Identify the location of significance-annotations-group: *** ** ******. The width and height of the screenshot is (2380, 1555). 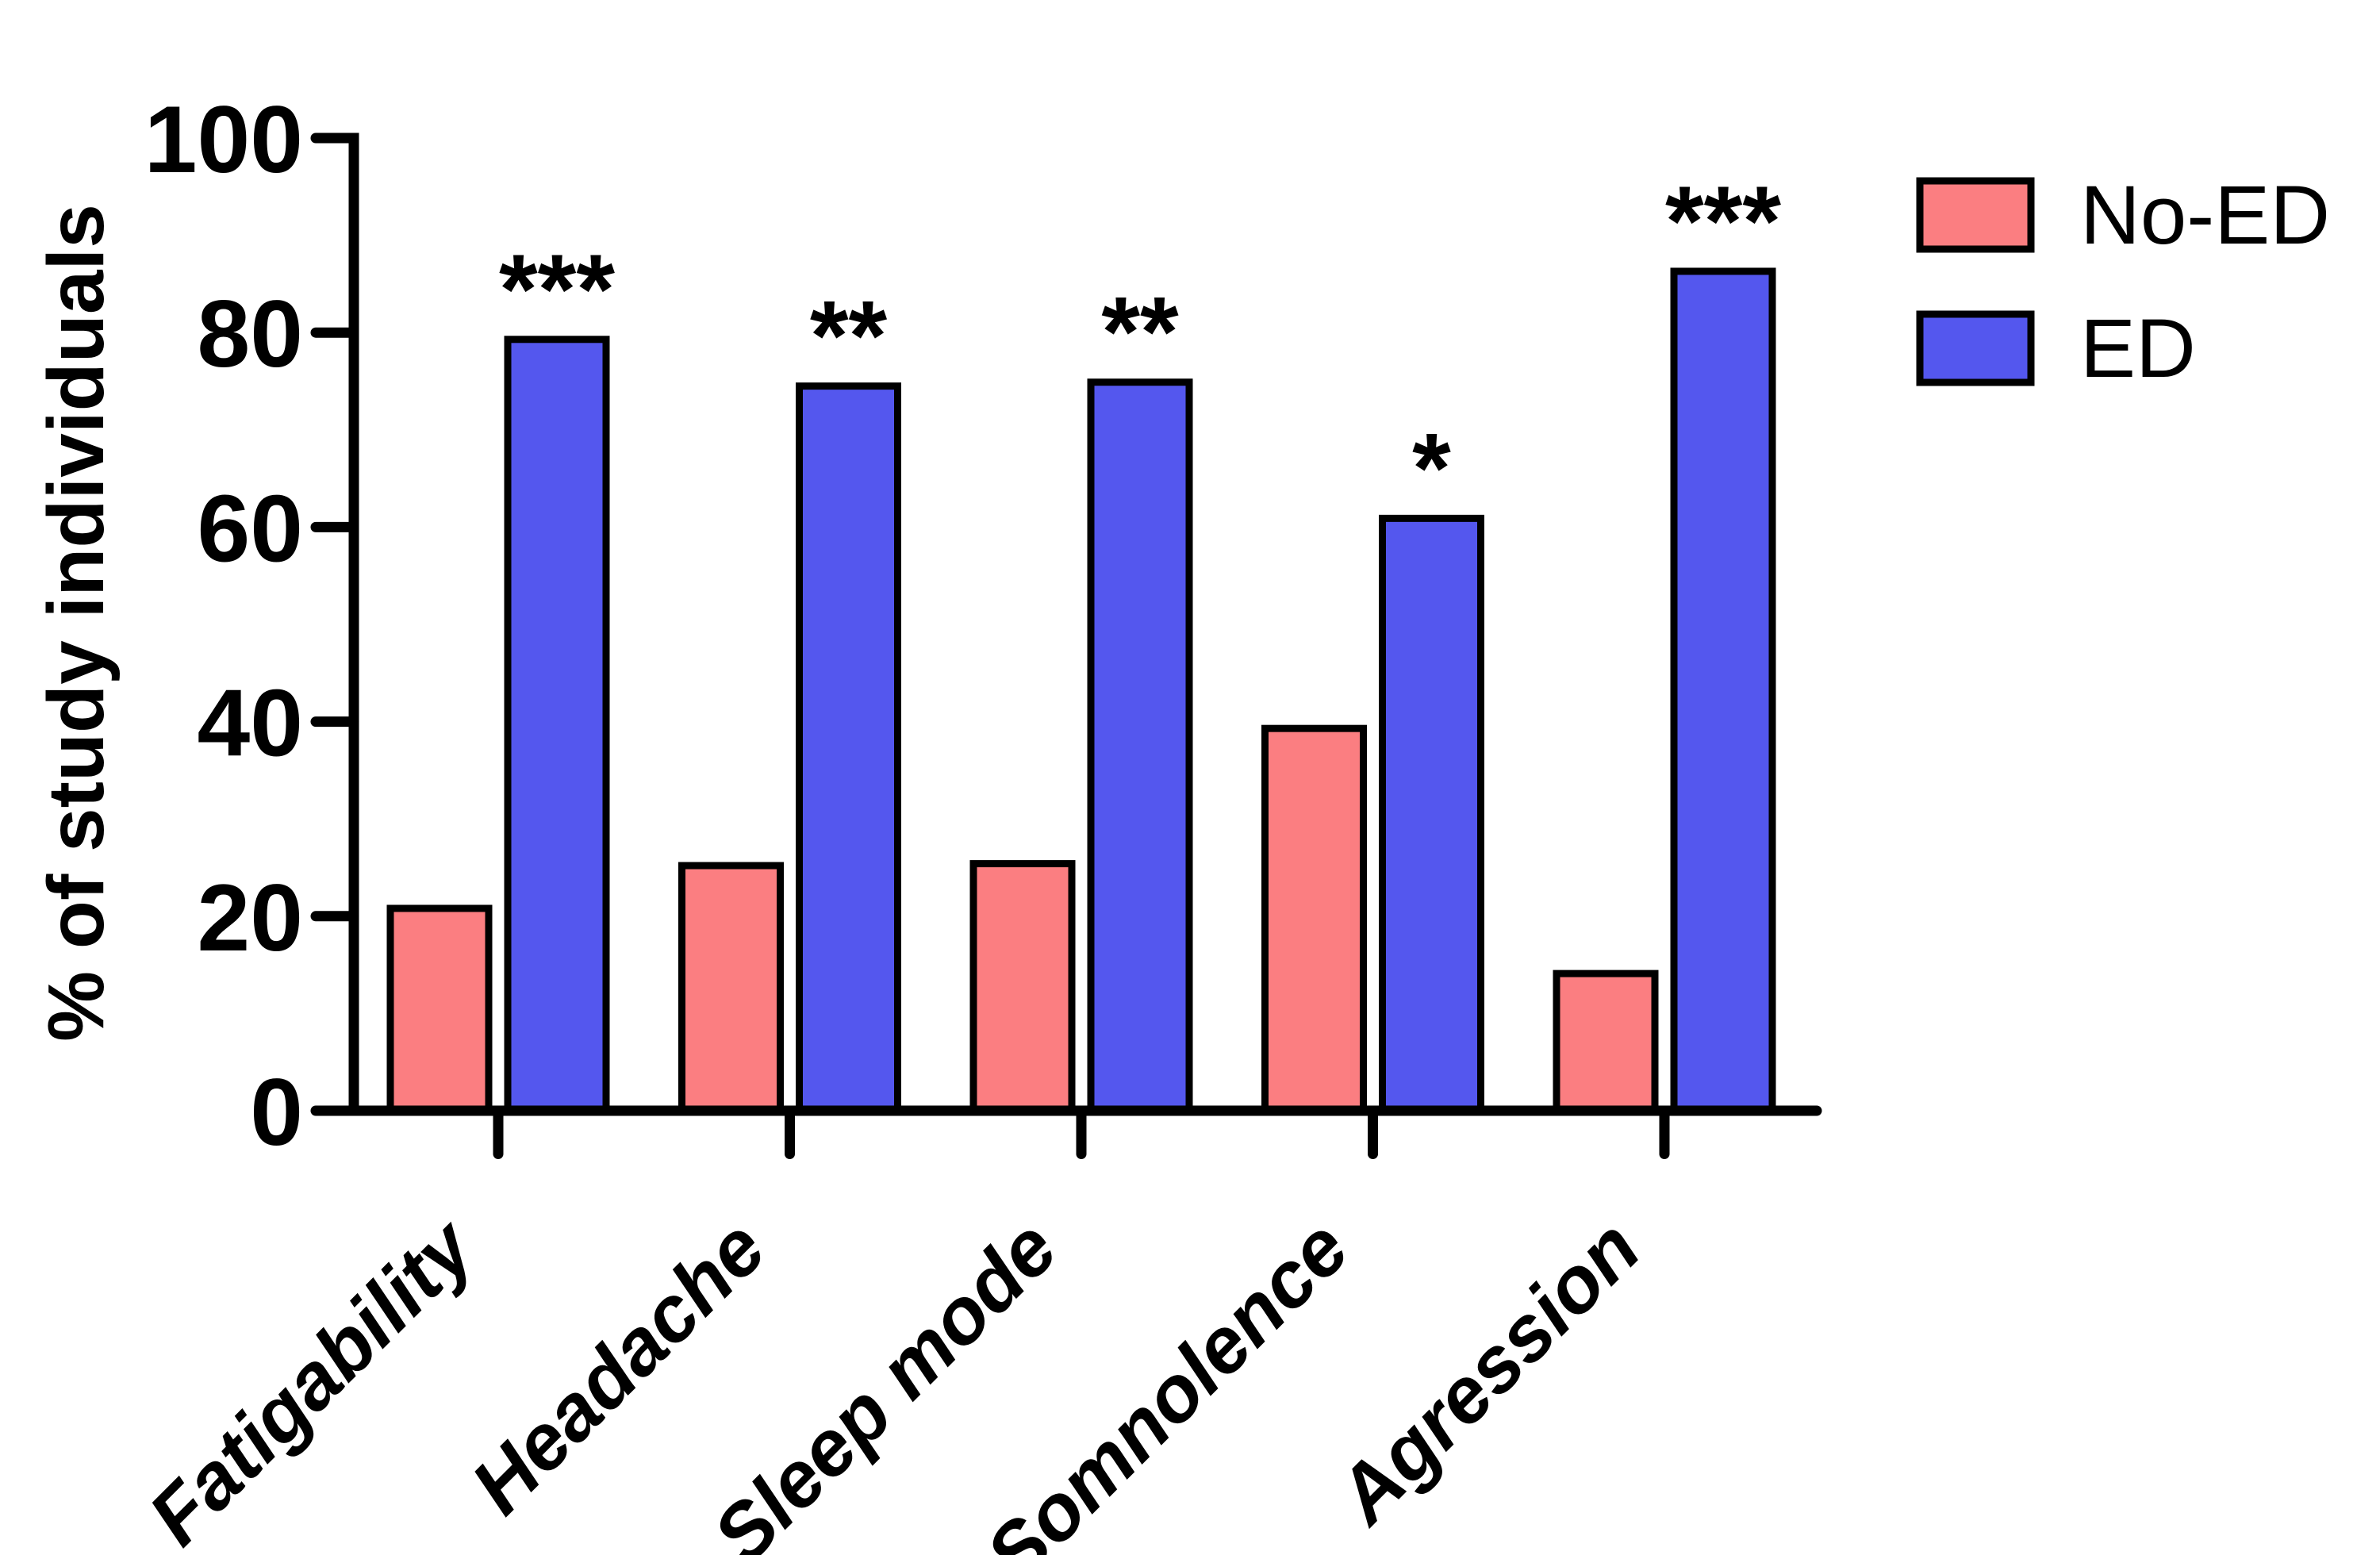
(1140, 345).